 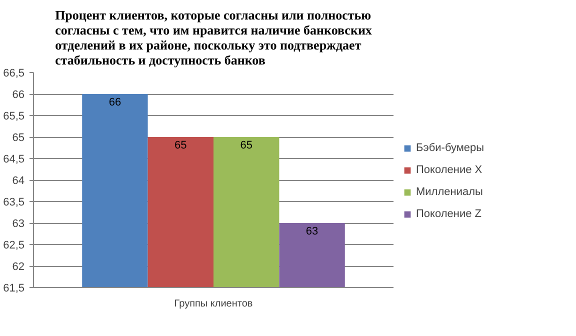 I want to click on y-tick-label: 64,5, so click(x=14, y=160).